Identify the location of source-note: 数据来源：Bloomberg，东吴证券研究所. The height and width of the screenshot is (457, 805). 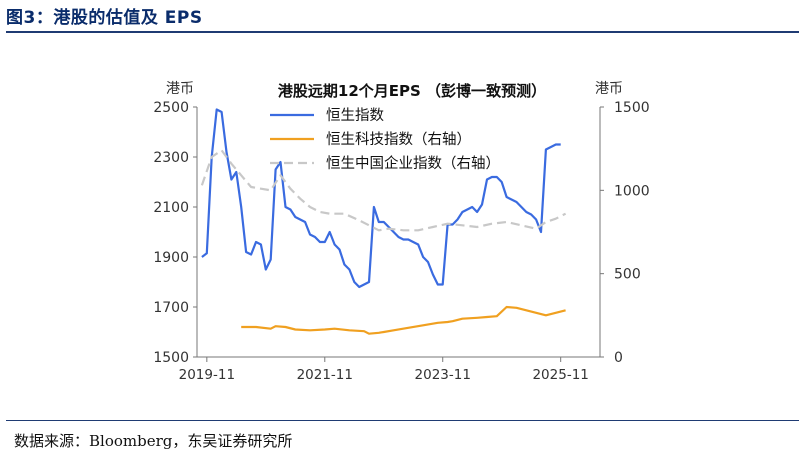
(153, 441).